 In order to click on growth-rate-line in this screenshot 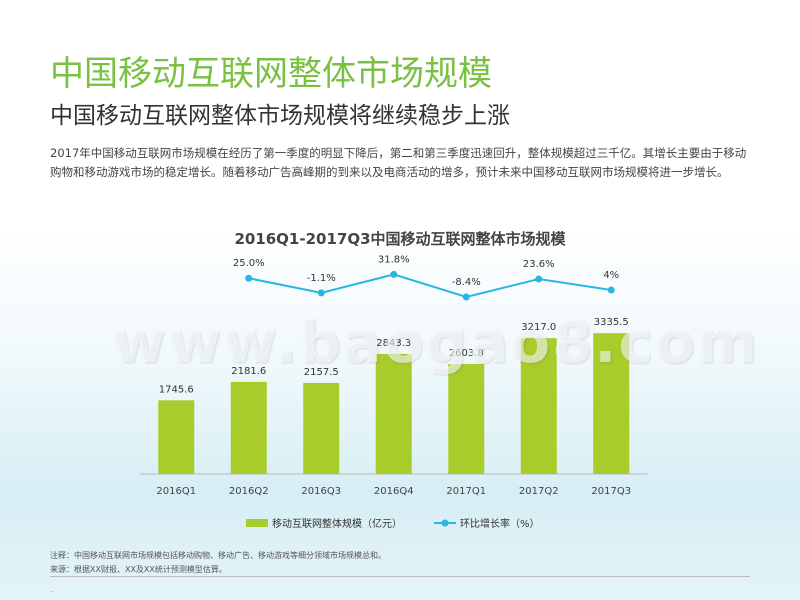, I will do `click(430, 286)`.